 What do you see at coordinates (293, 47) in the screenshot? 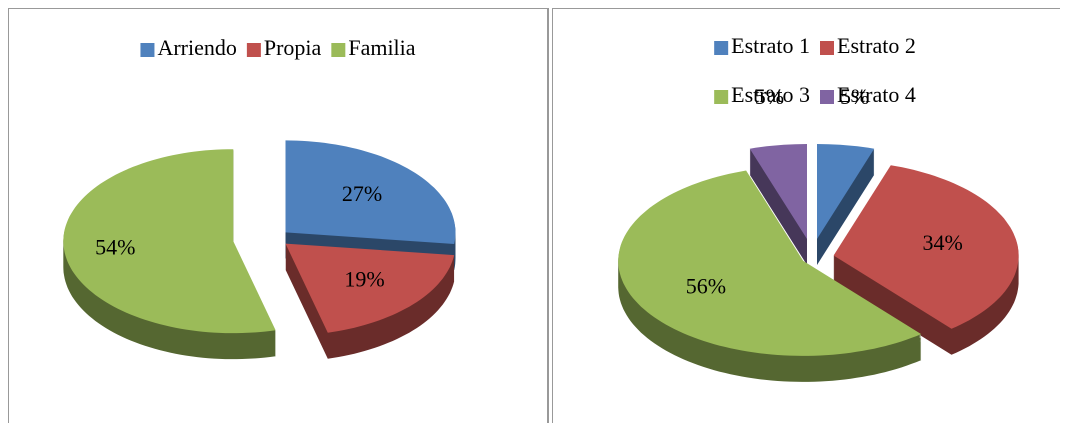
I see `legend-label: Propia` at bounding box center [293, 47].